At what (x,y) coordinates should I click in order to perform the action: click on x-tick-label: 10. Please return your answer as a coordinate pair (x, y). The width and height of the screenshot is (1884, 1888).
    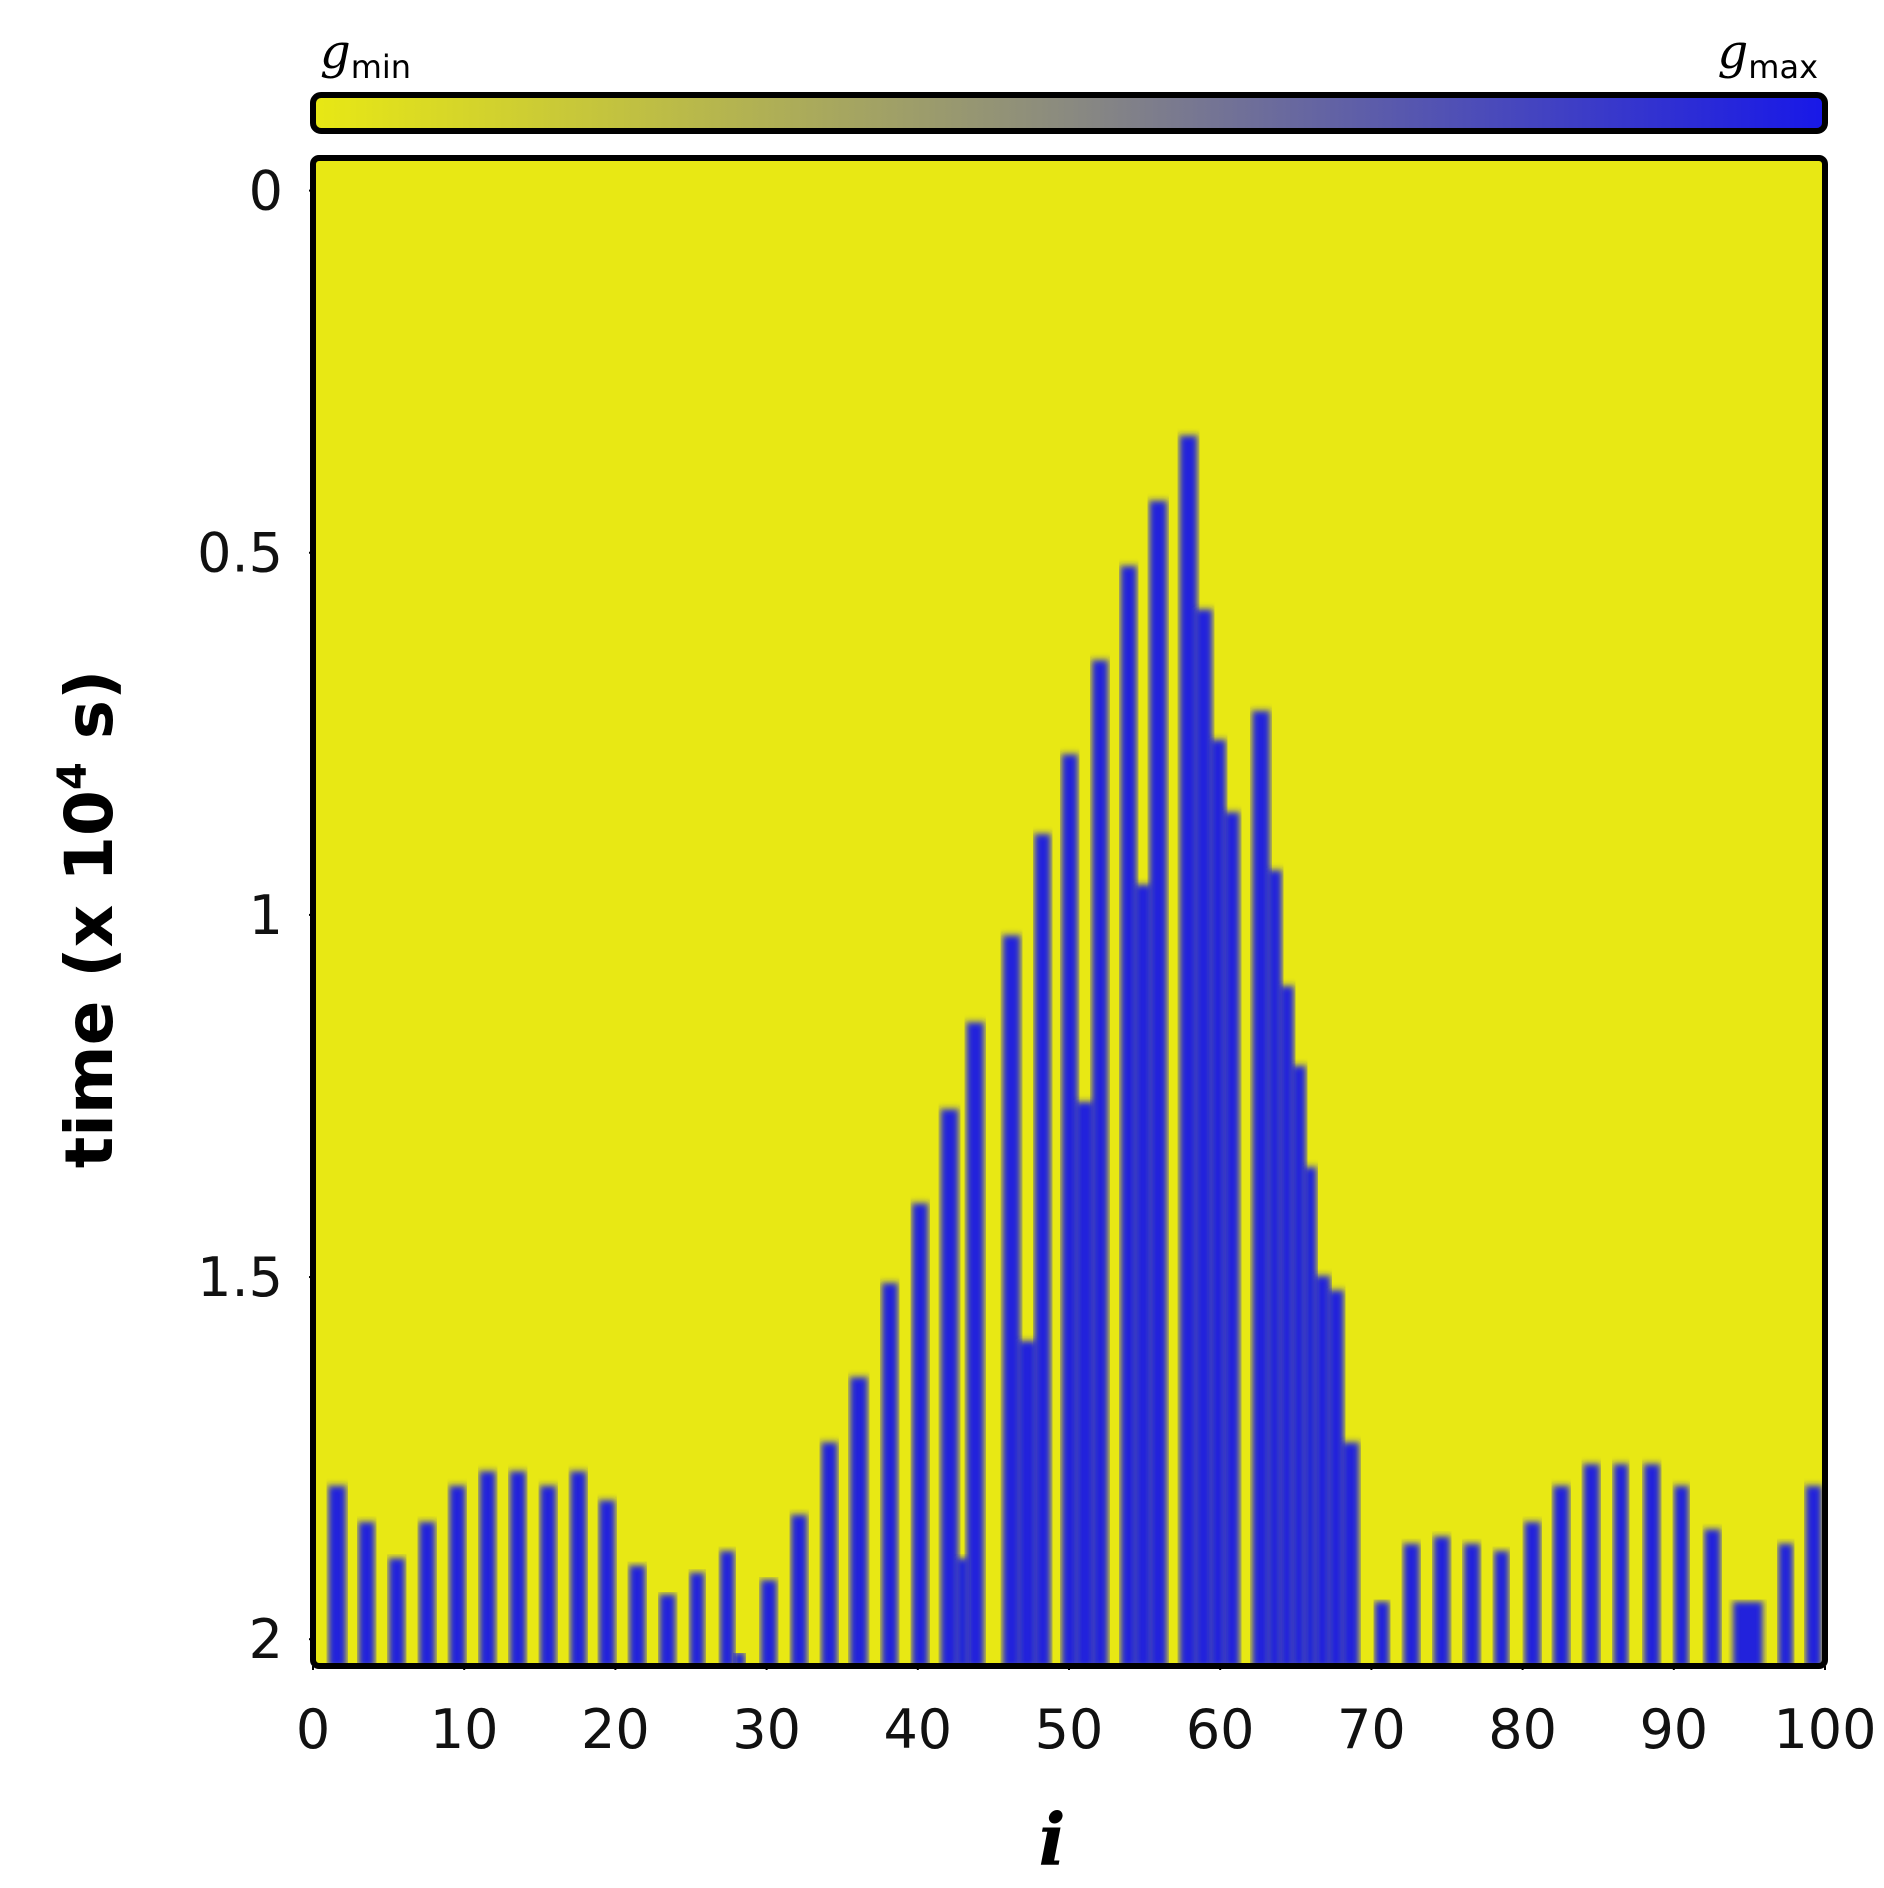
    Looking at the image, I should click on (464, 1729).